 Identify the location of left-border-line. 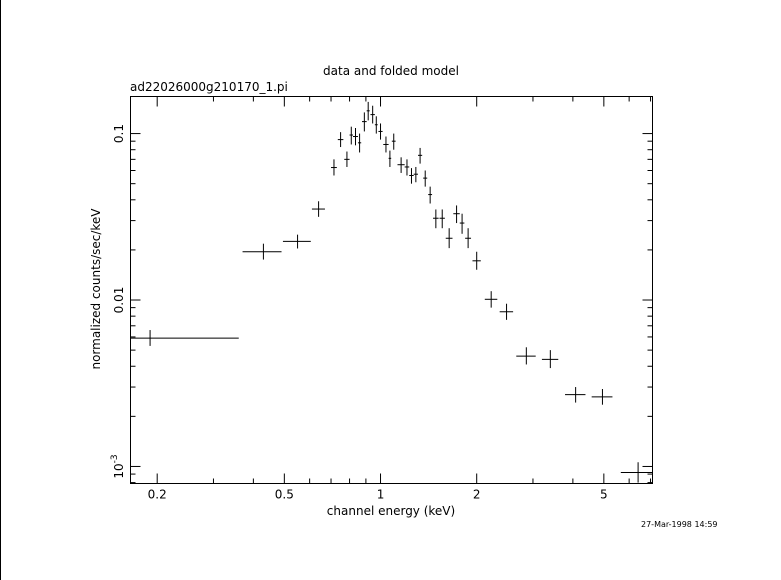
(0, 290).